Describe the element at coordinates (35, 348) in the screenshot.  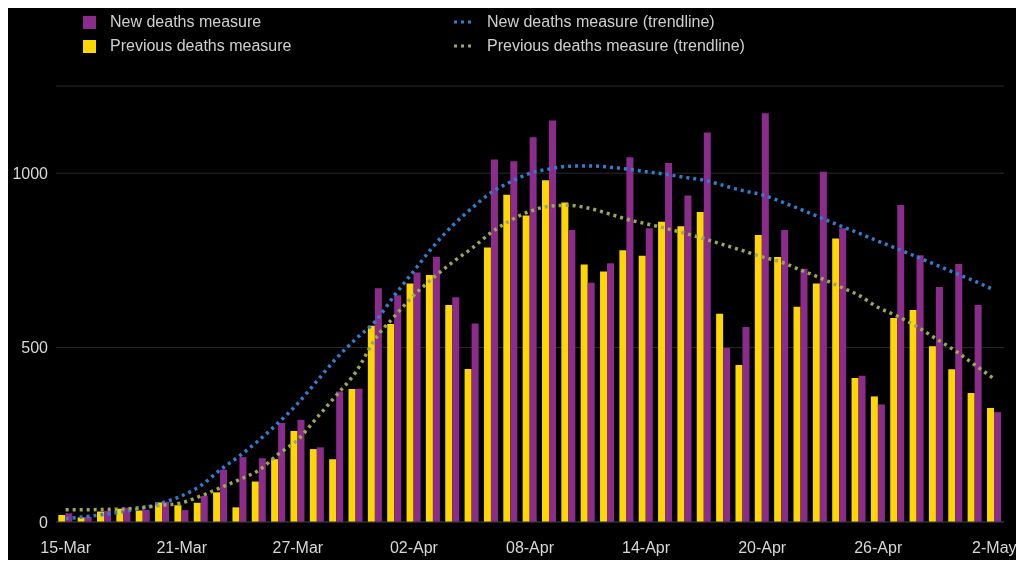
I see `y-tick-label: 500` at that location.